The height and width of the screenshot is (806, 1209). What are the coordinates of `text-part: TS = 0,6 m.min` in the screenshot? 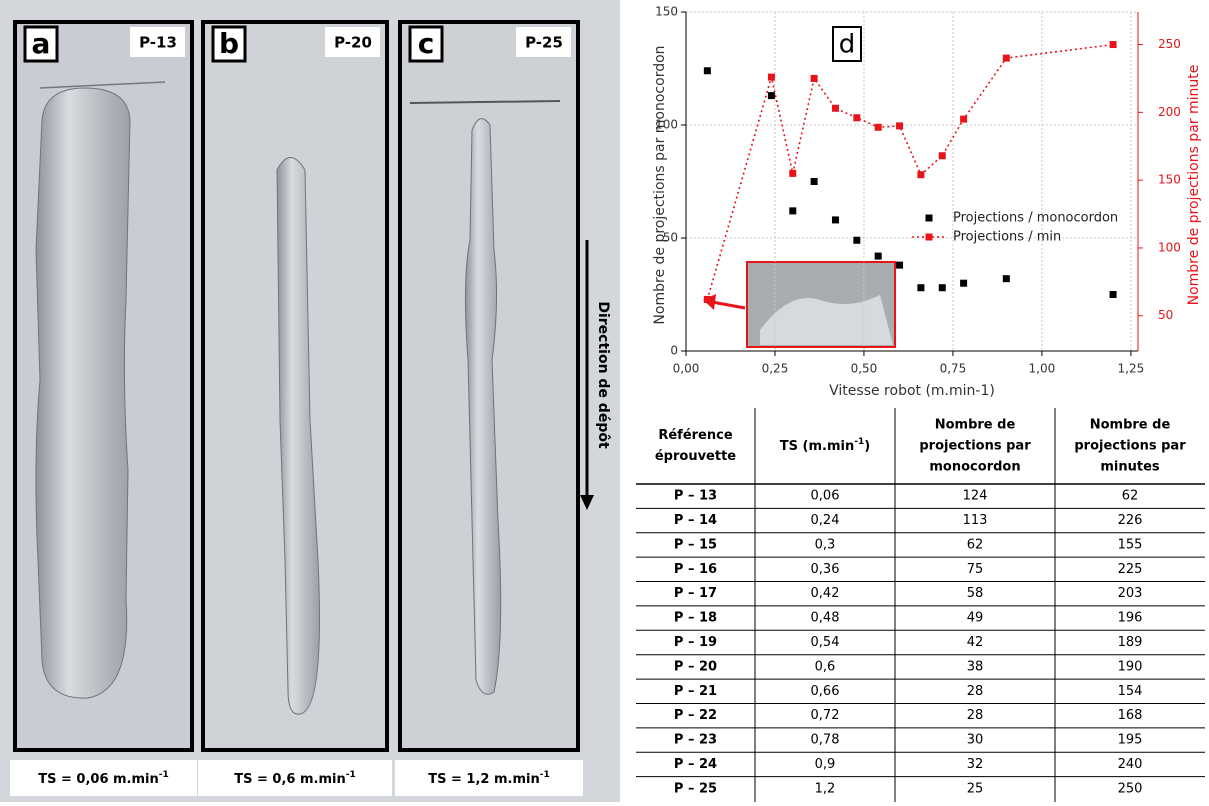 It's located at (289, 779).